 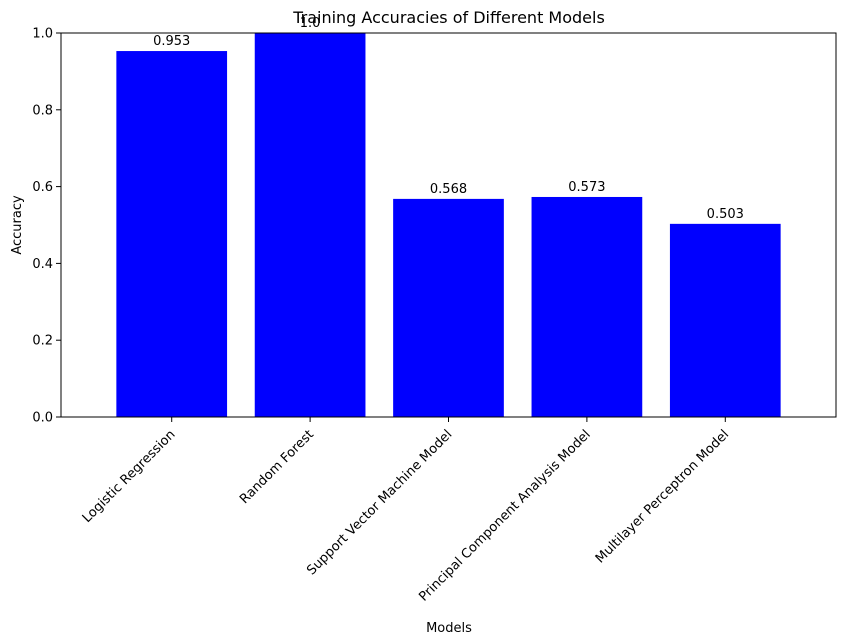 What do you see at coordinates (725, 214) in the screenshot?
I see `data-label-4: 0.503` at bounding box center [725, 214].